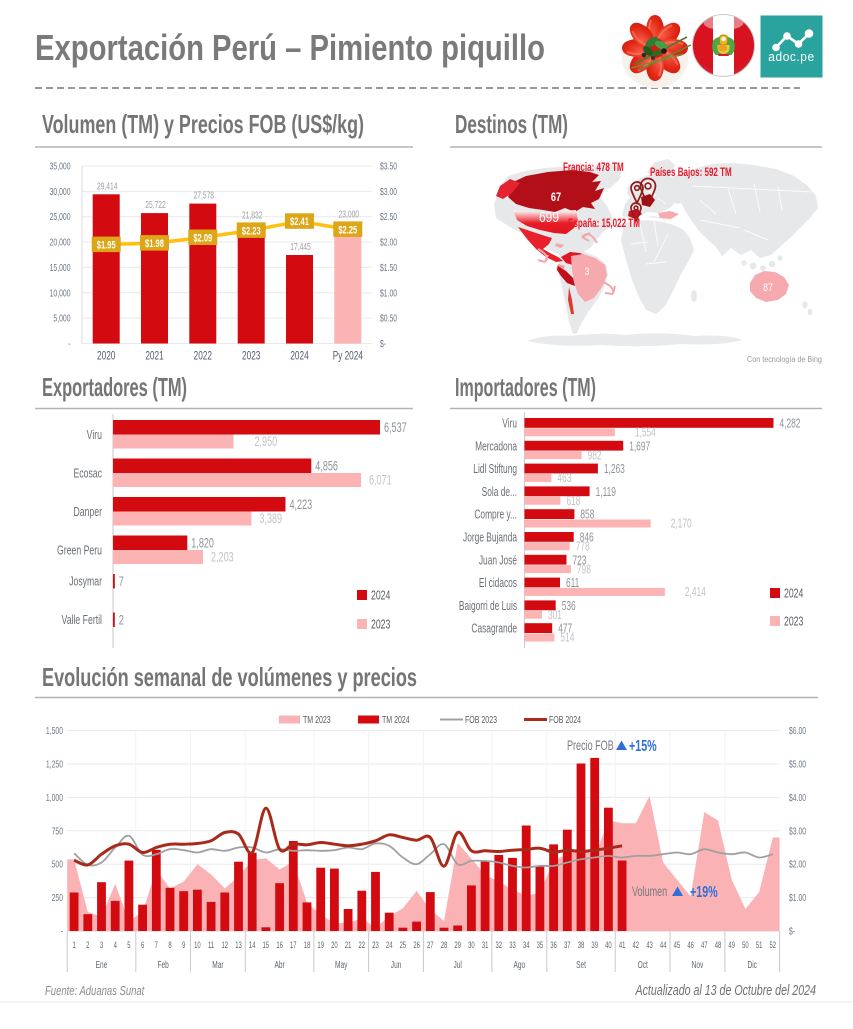 The height and width of the screenshot is (1029, 853). What do you see at coordinates (791, 57) in the screenshot?
I see `svg-text: adoc.pe` at bounding box center [791, 57].